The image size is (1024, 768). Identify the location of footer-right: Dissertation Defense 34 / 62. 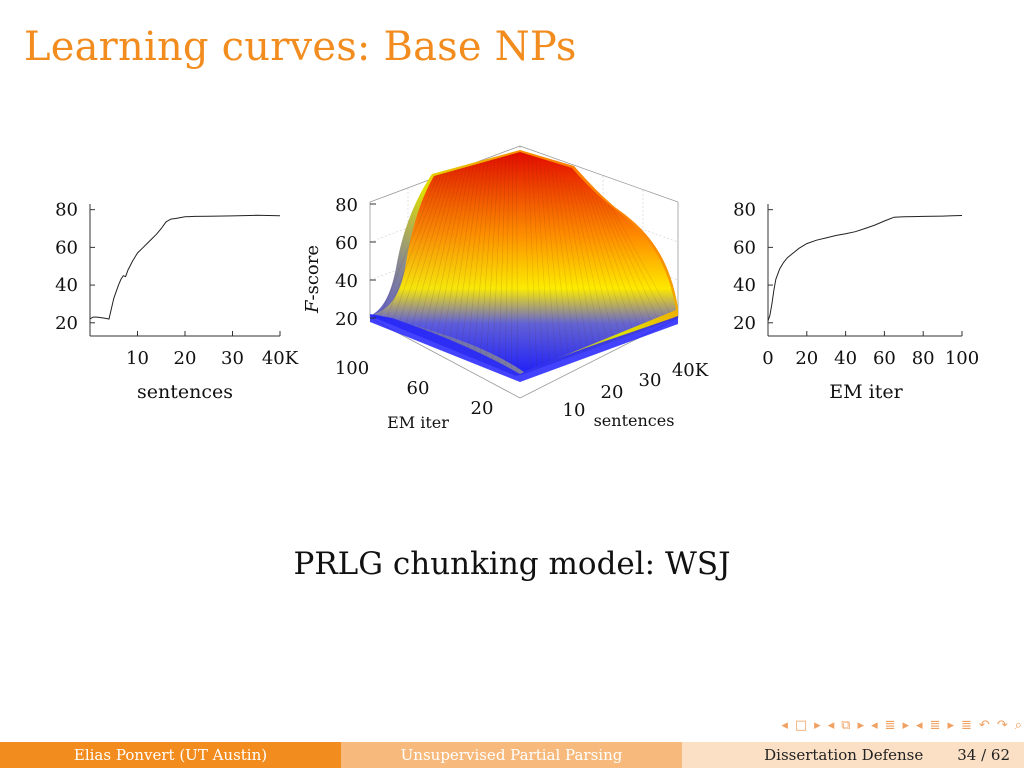
(853, 755).